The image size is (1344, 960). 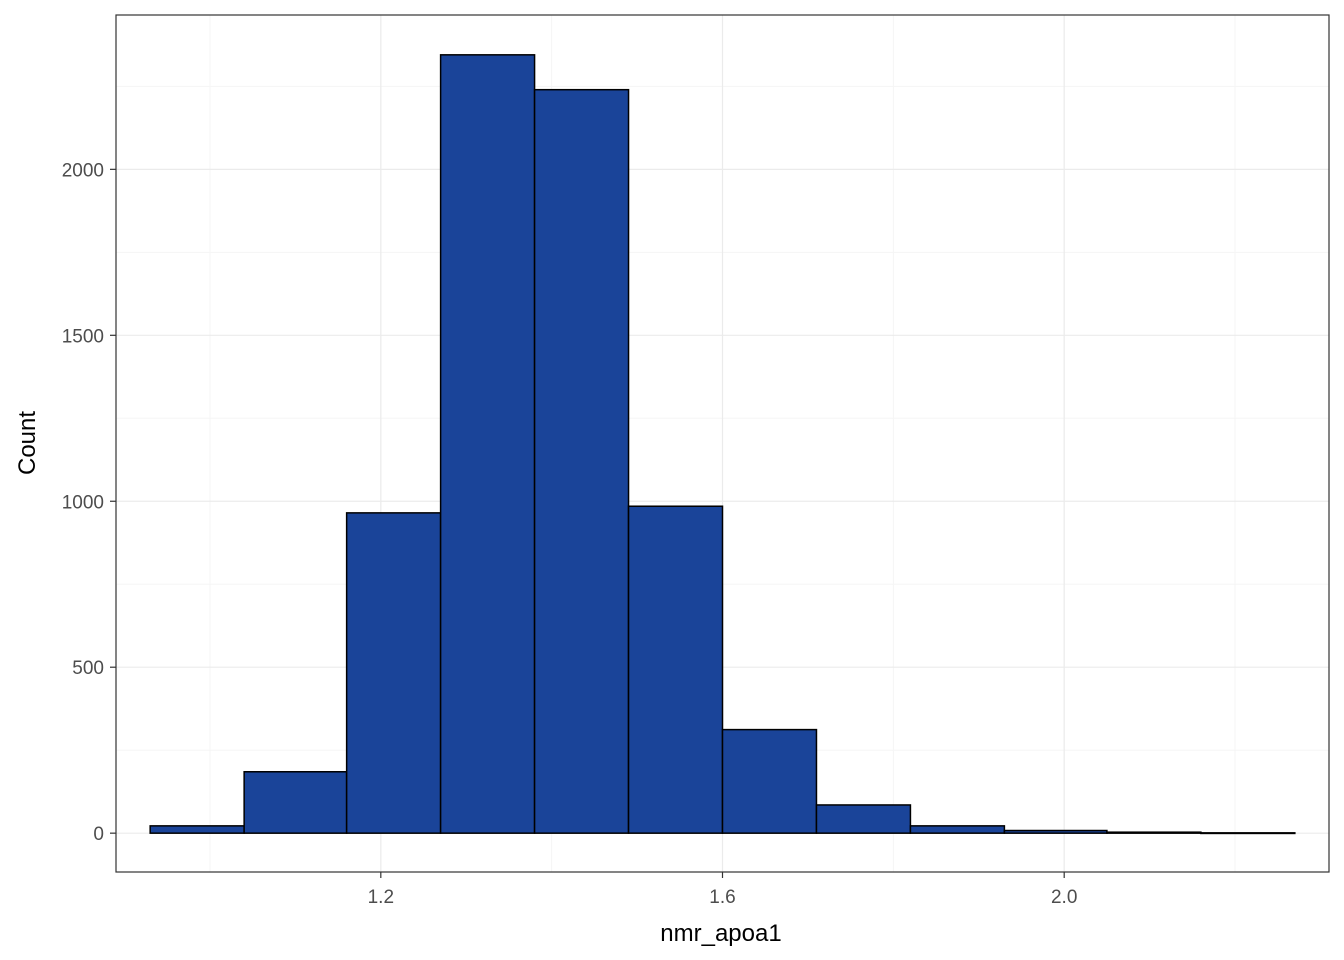 What do you see at coordinates (83, 170) in the screenshot?
I see `y-tick-label: 2000` at bounding box center [83, 170].